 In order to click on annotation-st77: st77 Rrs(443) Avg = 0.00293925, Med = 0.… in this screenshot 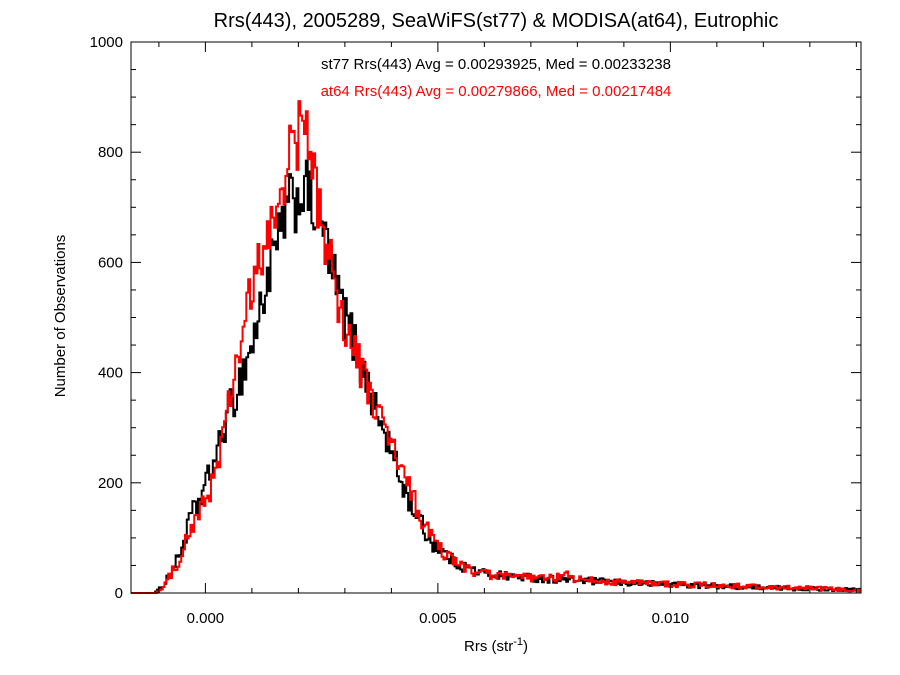, I will do `click(496, 64)`.